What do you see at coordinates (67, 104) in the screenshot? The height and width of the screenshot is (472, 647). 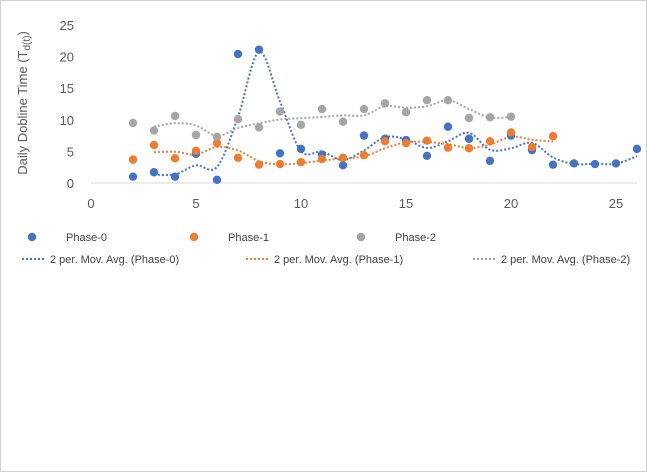 I see `y-axis-ticks: 0 5 10 15 20 25` at bounding box center [67, 104].